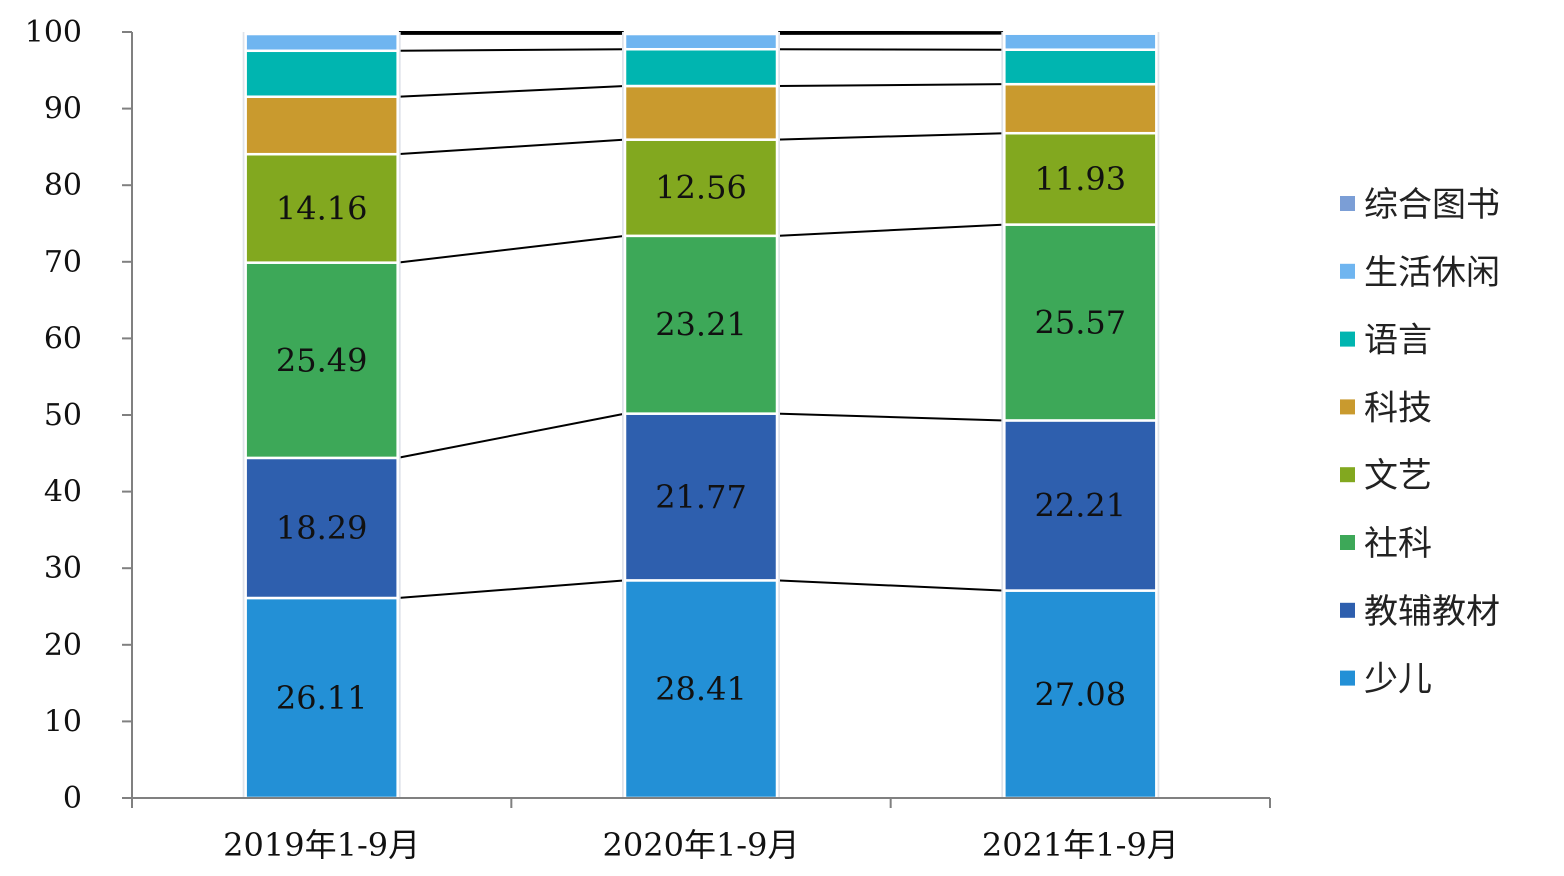  Describe the element at coordinates (1081, 179) in the screenshot. I see `data-label: 11.93` at that location.